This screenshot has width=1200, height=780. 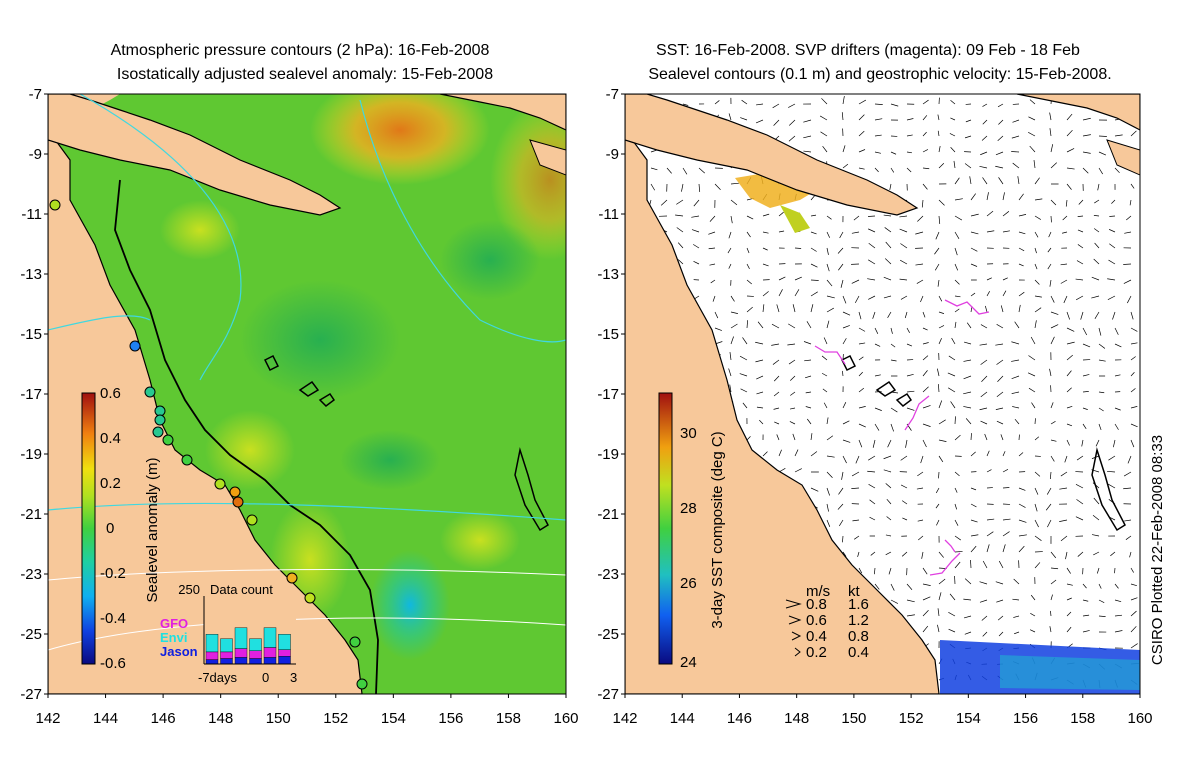 What do you see at coordinates (717, 529) in the screenshot?
I see `sst-colorbar-label: 3-day SST composite (deg C)` at bounding box center [717, 529].